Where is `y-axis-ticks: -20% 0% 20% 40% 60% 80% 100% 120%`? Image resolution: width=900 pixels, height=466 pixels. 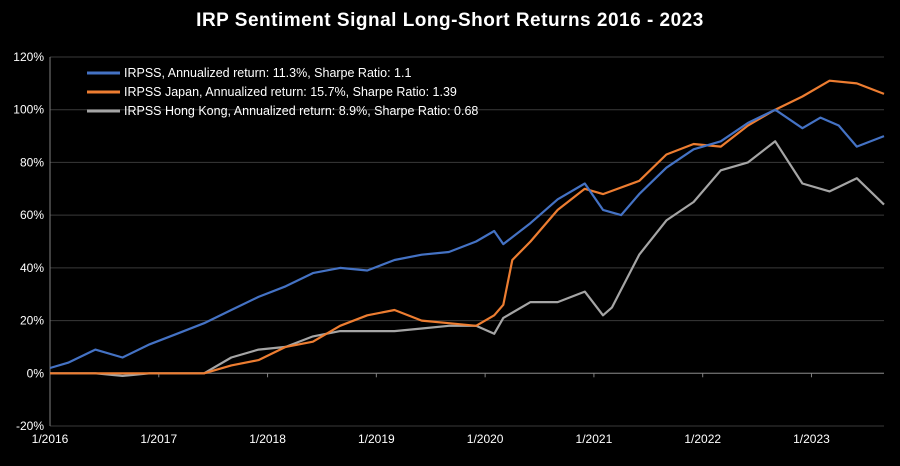 y-axis-ticks: -20% 0% 20% 40% 60% 80% 100% 120% is located at coordinates (28, 241).